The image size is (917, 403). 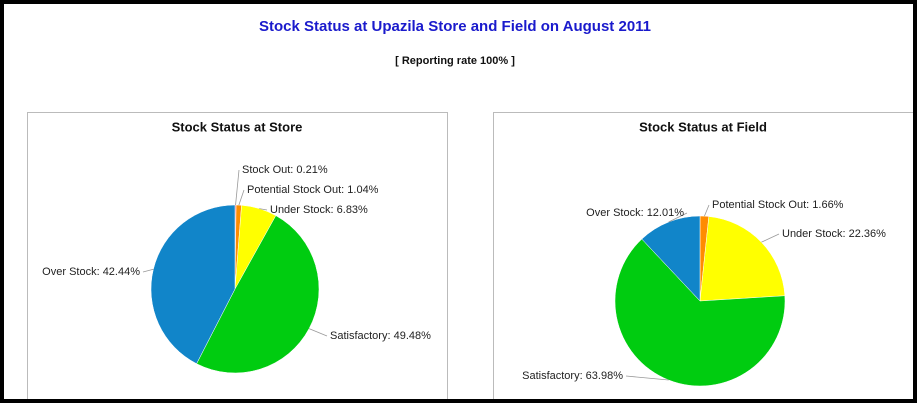 I want to click on slice-label: Under Stock: 6.83%, so click(x=319, y=210).